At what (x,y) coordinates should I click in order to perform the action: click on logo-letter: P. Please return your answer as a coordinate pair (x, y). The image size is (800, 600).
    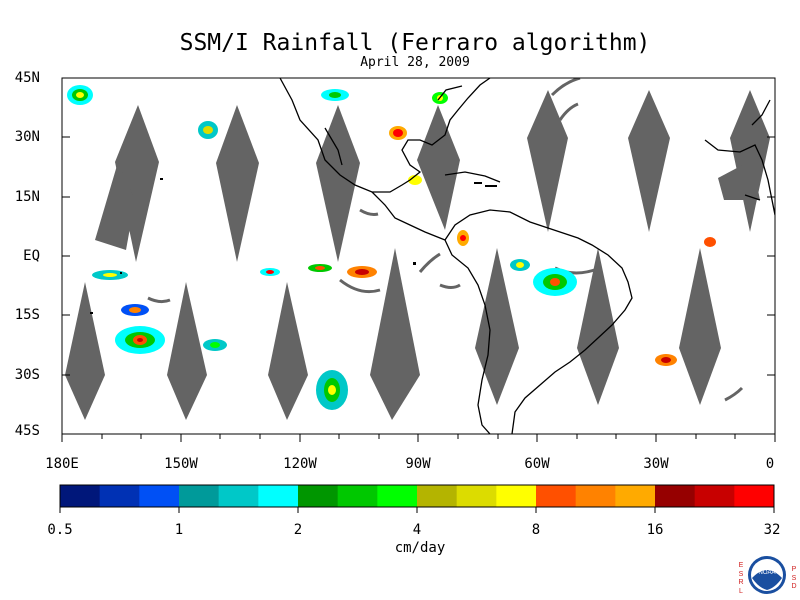
    Looking at the image, I should click on (794, 569).